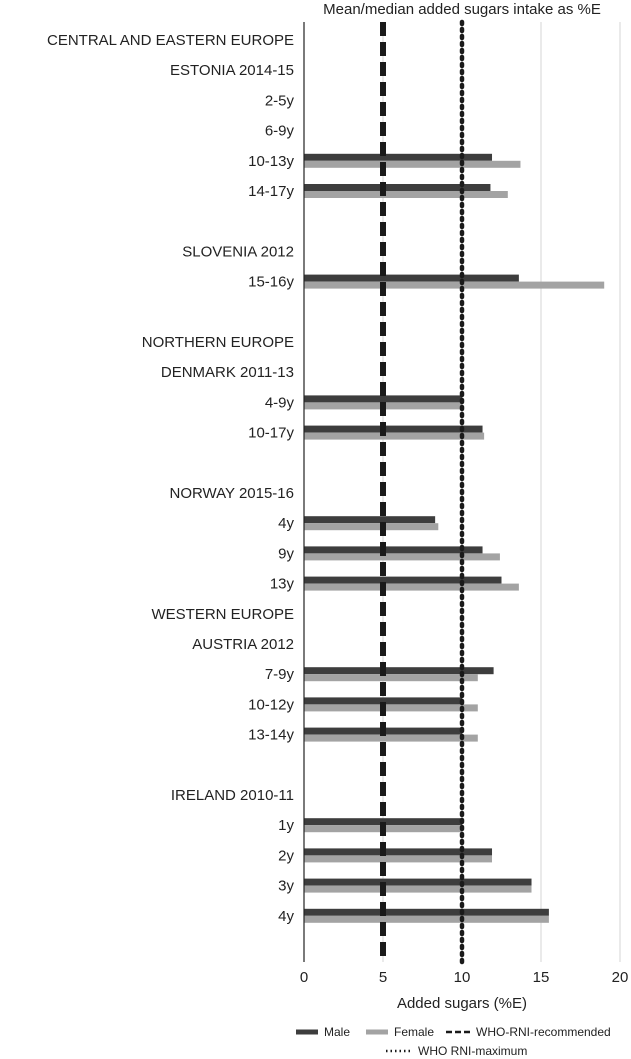  What do you see at coordinates (383, 977) in the screenshot?
I see `x-tick-label-5: 5` at bounding box center [383, 977].